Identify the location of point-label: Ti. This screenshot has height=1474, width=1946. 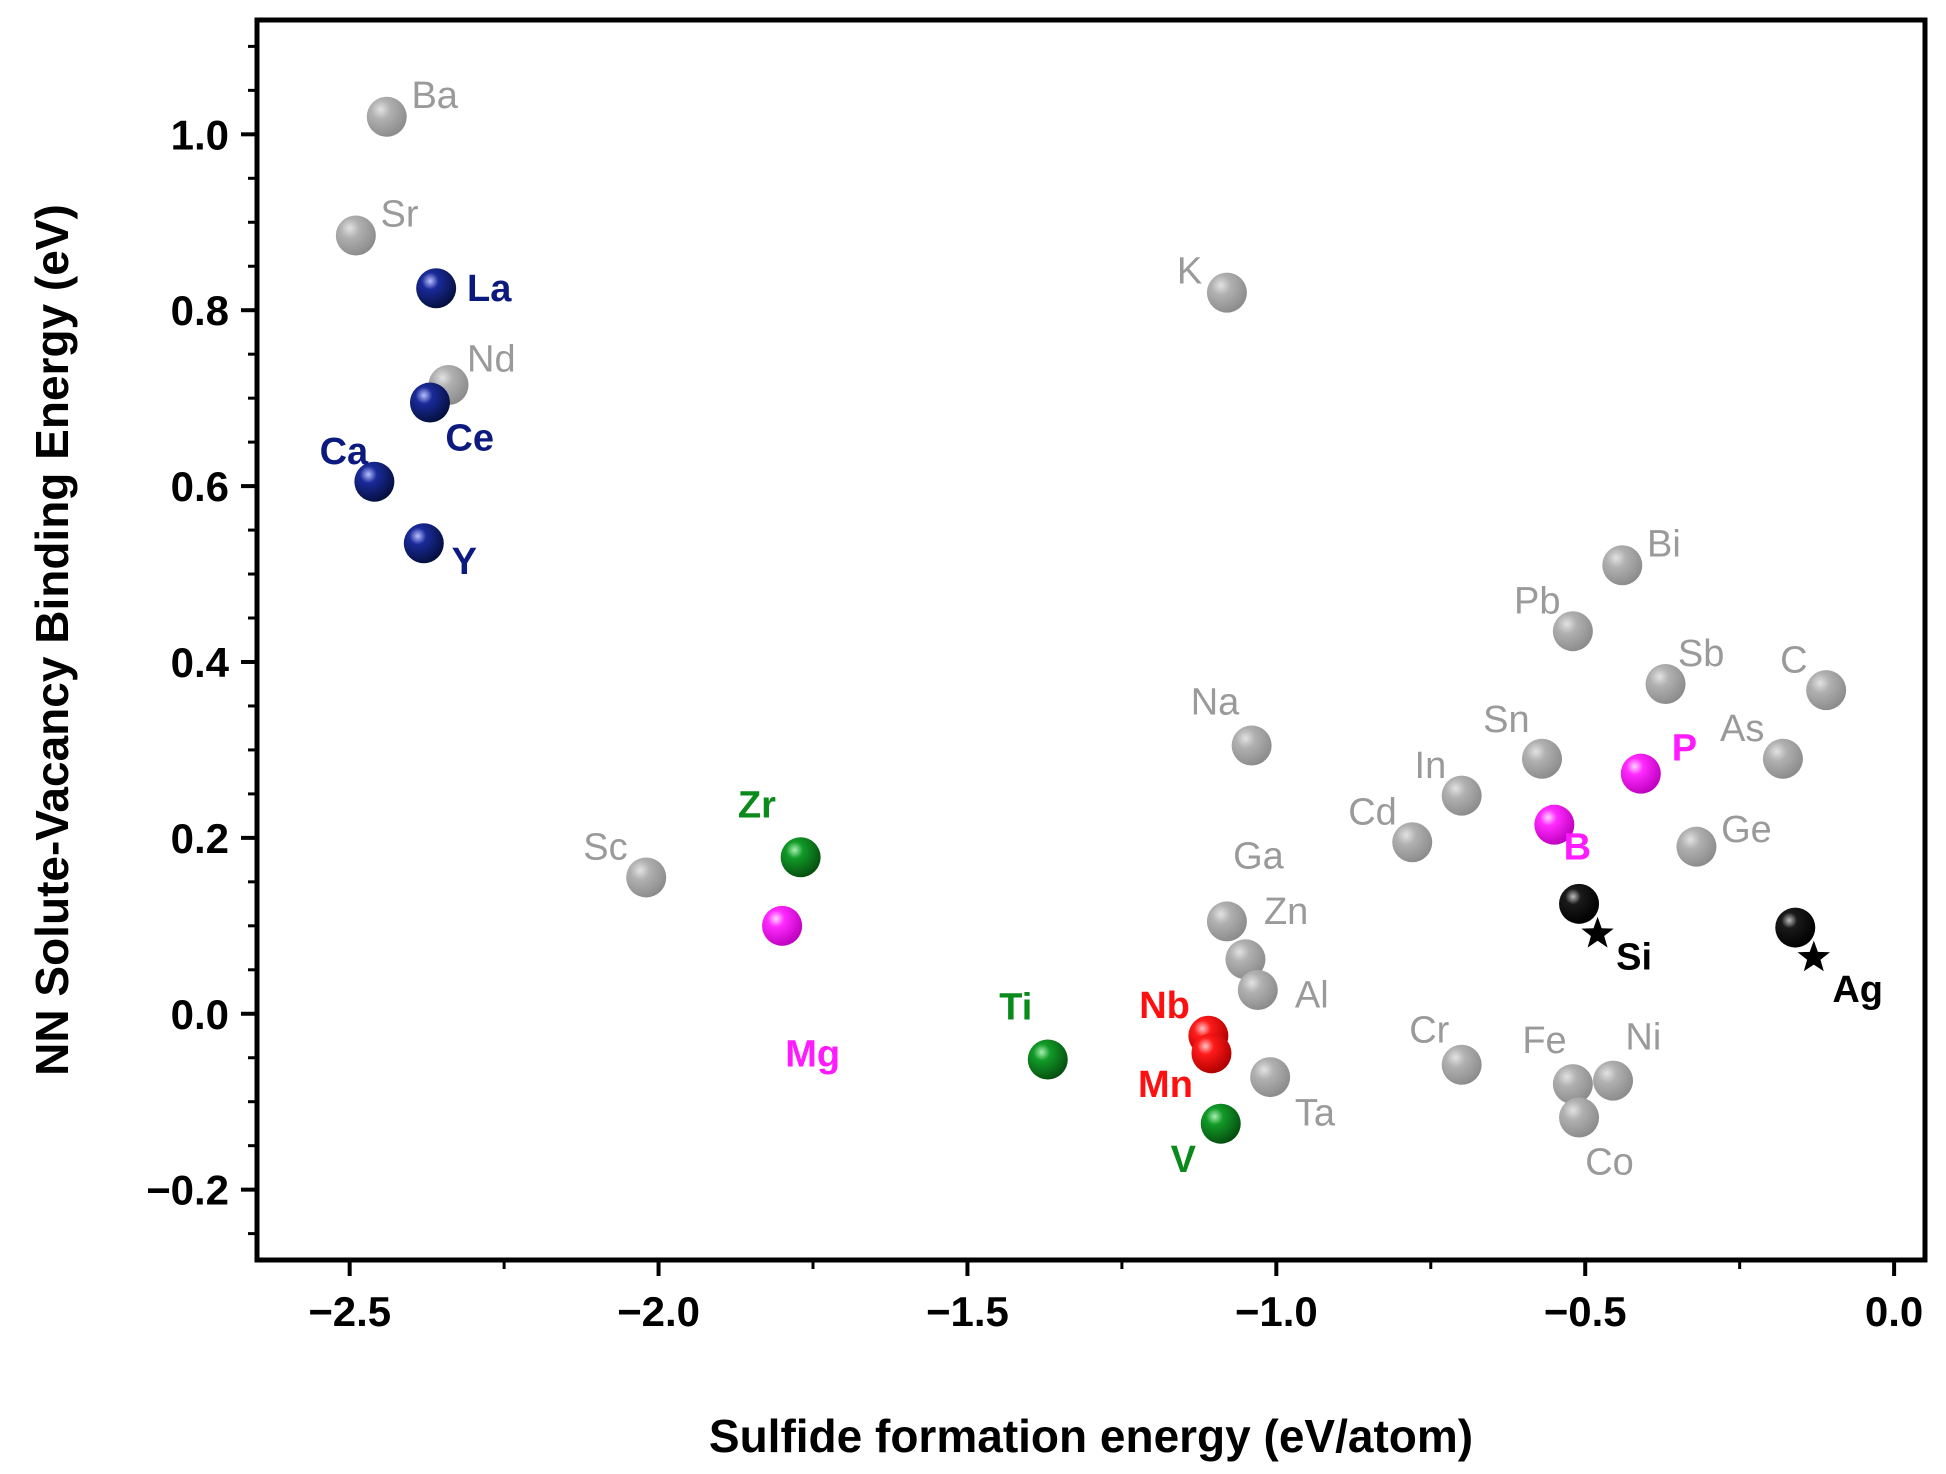
(1015, 1008).